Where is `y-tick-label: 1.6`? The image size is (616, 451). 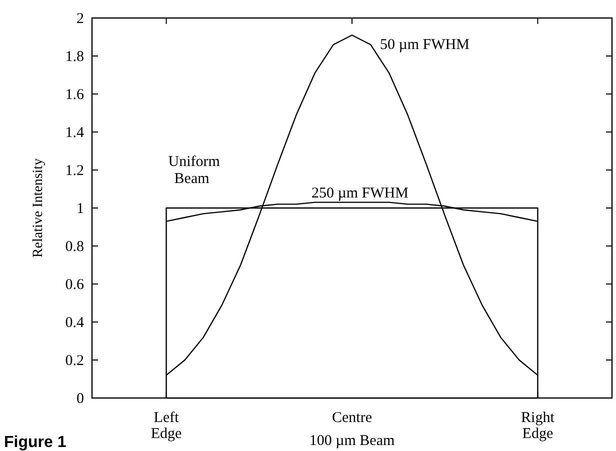
y-tick-label: 1.6 is located at coordinates (74, 95).